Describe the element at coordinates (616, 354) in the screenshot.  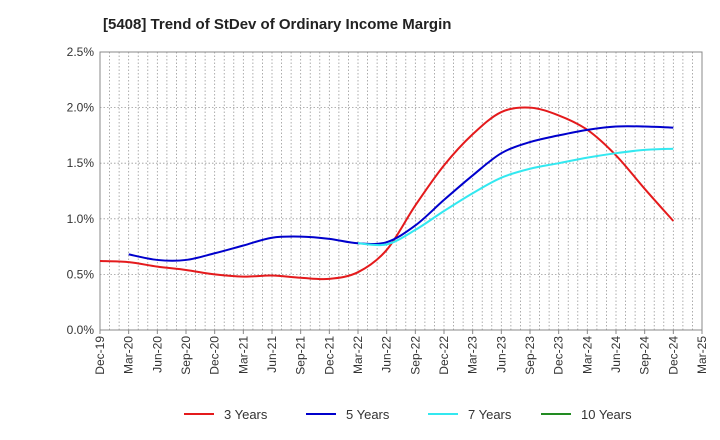
I see `x-tick-label: Jun-24` at that location.